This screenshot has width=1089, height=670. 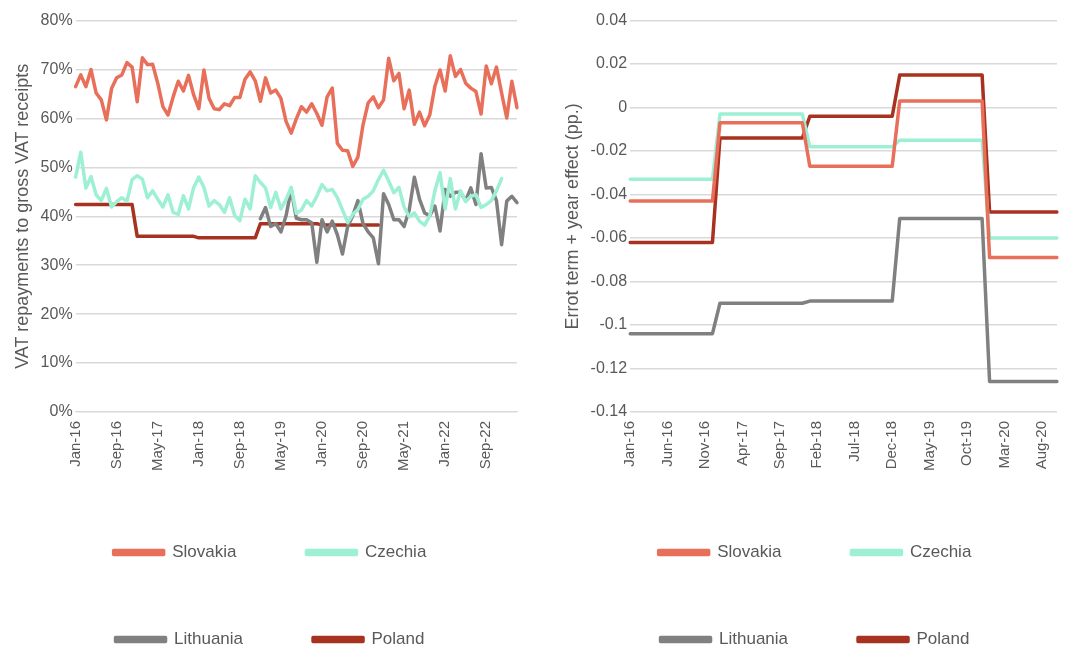 I want to click on x-tick-label: Sep-18, so click(x=238, y=445).